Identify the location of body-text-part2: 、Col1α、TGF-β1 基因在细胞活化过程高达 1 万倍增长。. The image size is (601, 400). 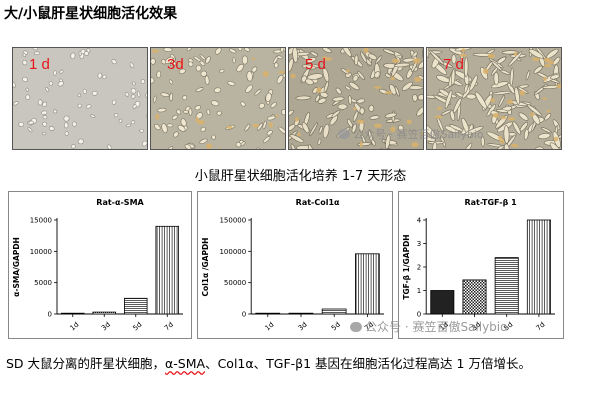
(368, 363).